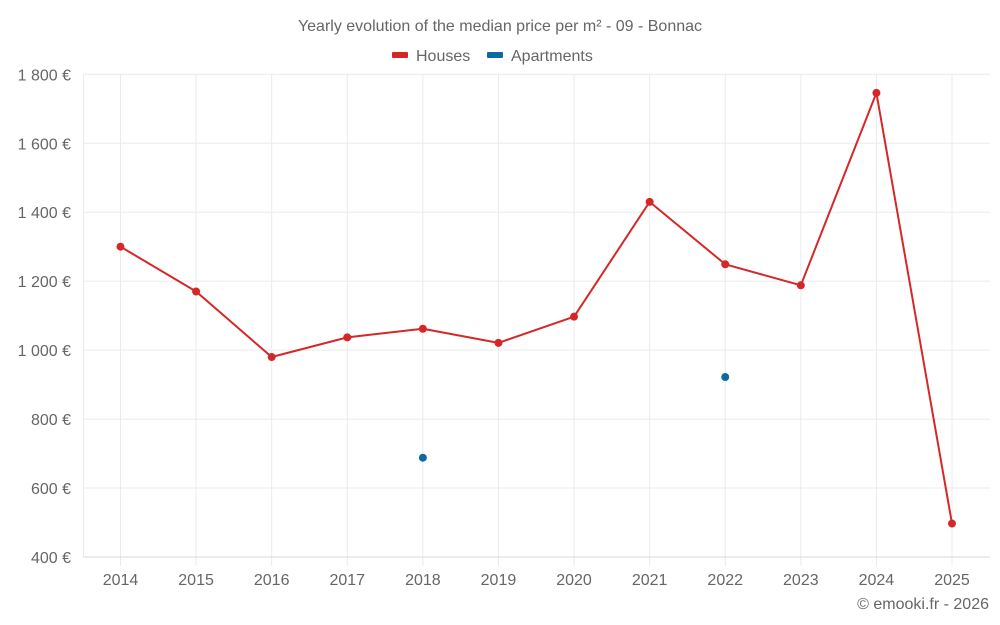 Image resolution: width=1000 pixels, height=625 pixels. I want to click on legend-item-houses: Houses, so click(431, 56).